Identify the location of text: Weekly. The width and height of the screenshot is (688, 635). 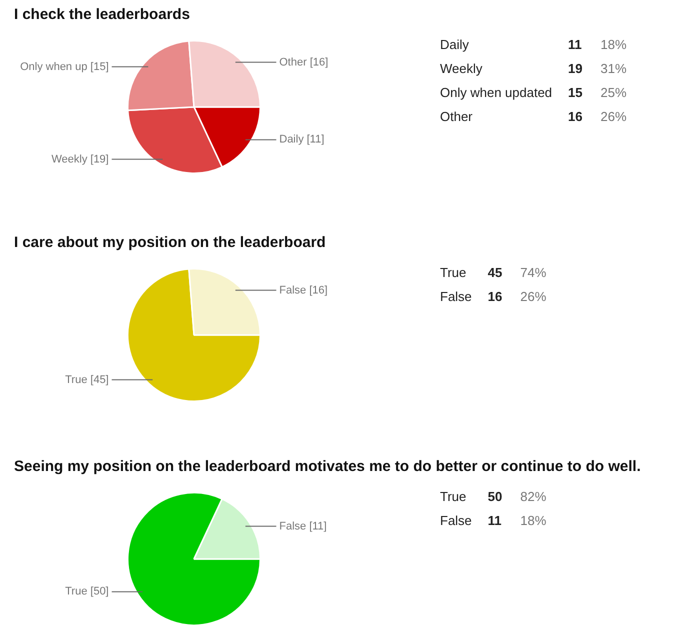
(461, 69).